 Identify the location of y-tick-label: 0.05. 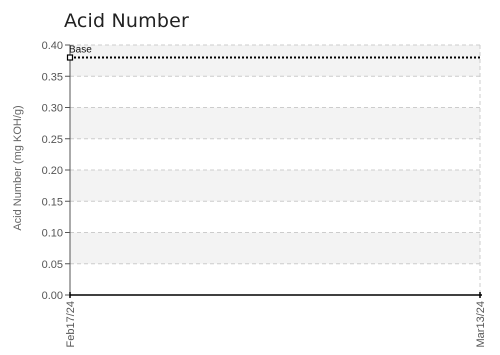
(52, 265).